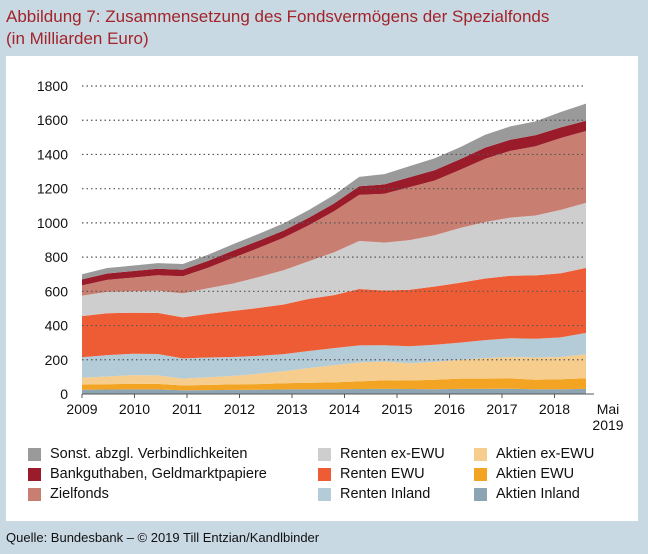 This screenshot has height=554, width=648. What do you see at coordinates (79, 494) in the screenshot?
I see `legend-label: Zielfonds` at bounding box center [79, 494].